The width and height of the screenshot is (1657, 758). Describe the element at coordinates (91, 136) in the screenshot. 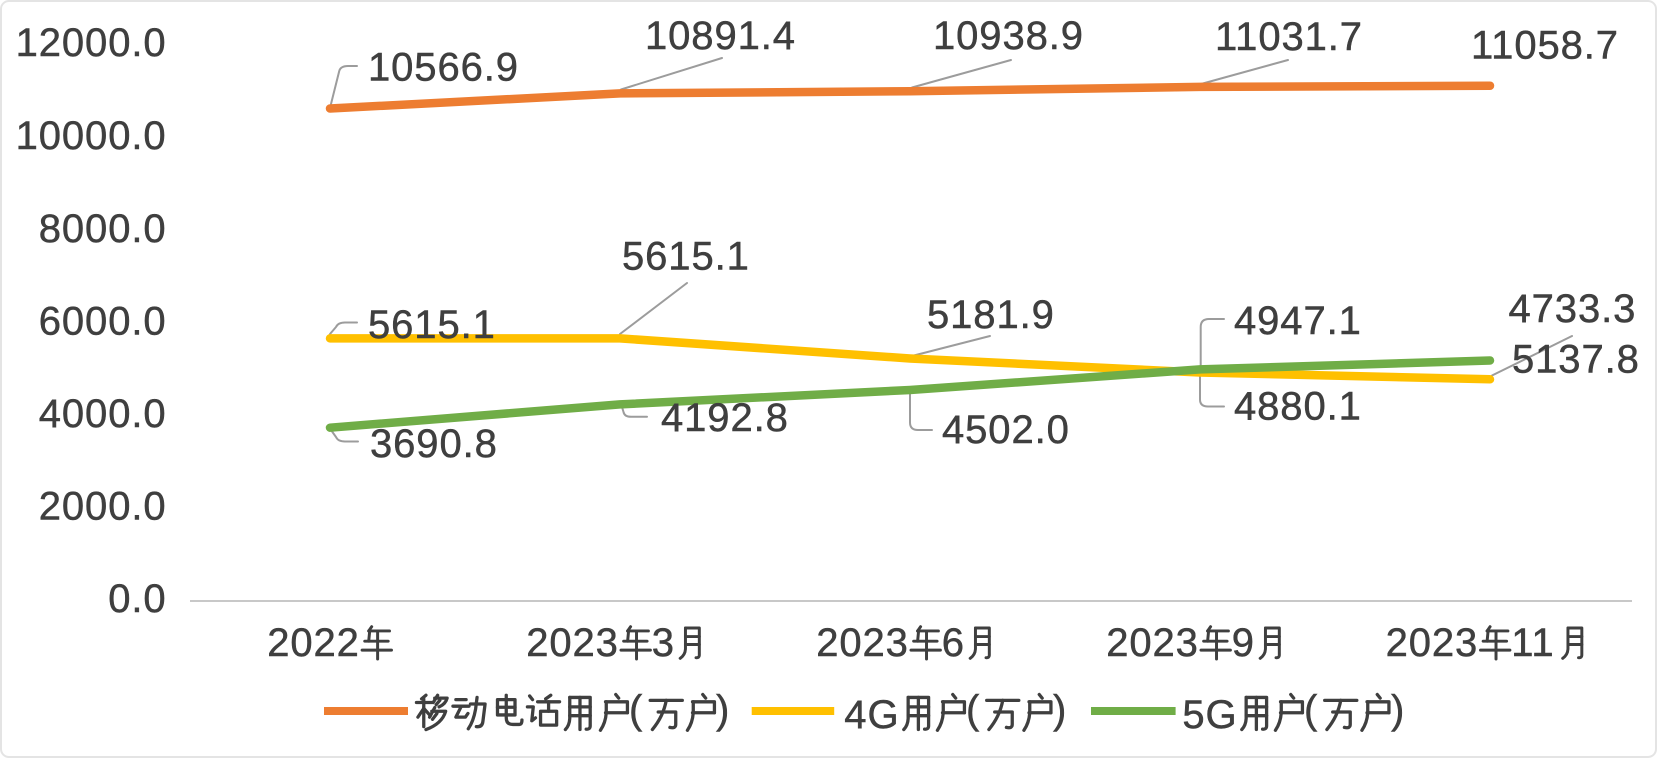

I see `svg-text: 10000.0` at that location.